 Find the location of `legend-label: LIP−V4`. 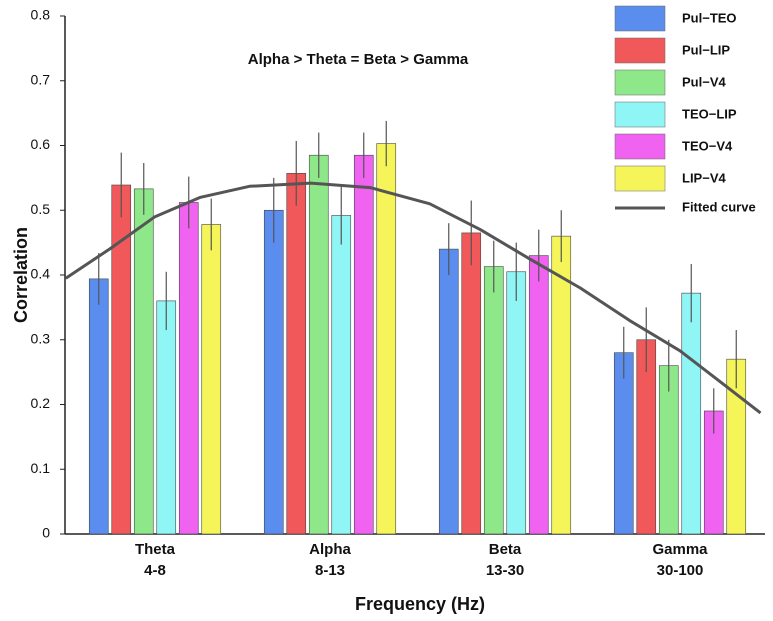

legend-label: LIP−V4 is located at coordinates (704, 177).